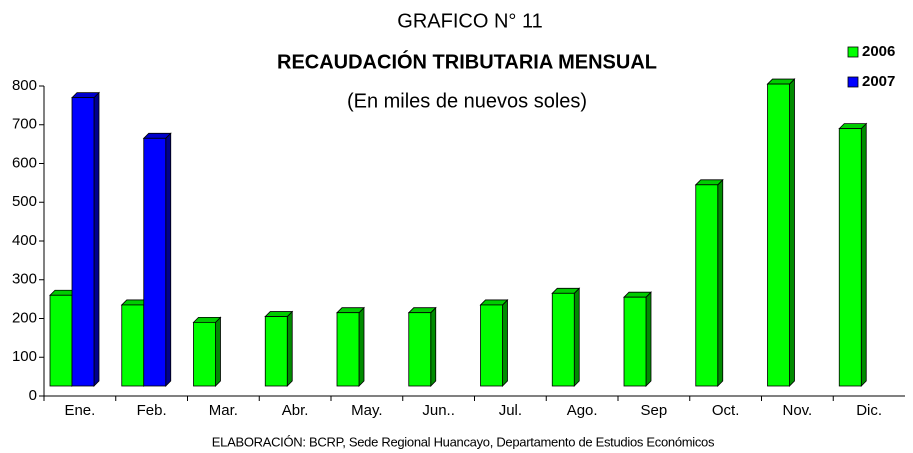 The width and height of the screenshot is (913, 453). Describe the element at coordinates (878, 51) in the screenshot. I see `legend-label: 2006` at that location.